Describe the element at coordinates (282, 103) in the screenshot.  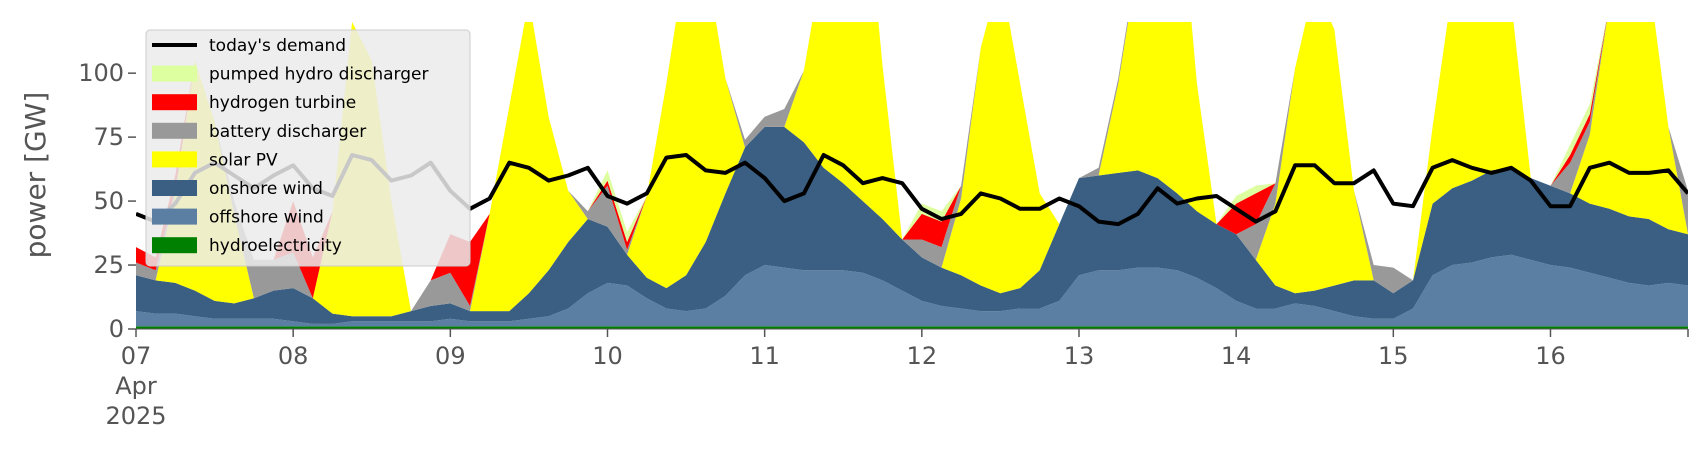
I see `legend-label-hydrogen-turbine: hydrogen turbine` at that location.